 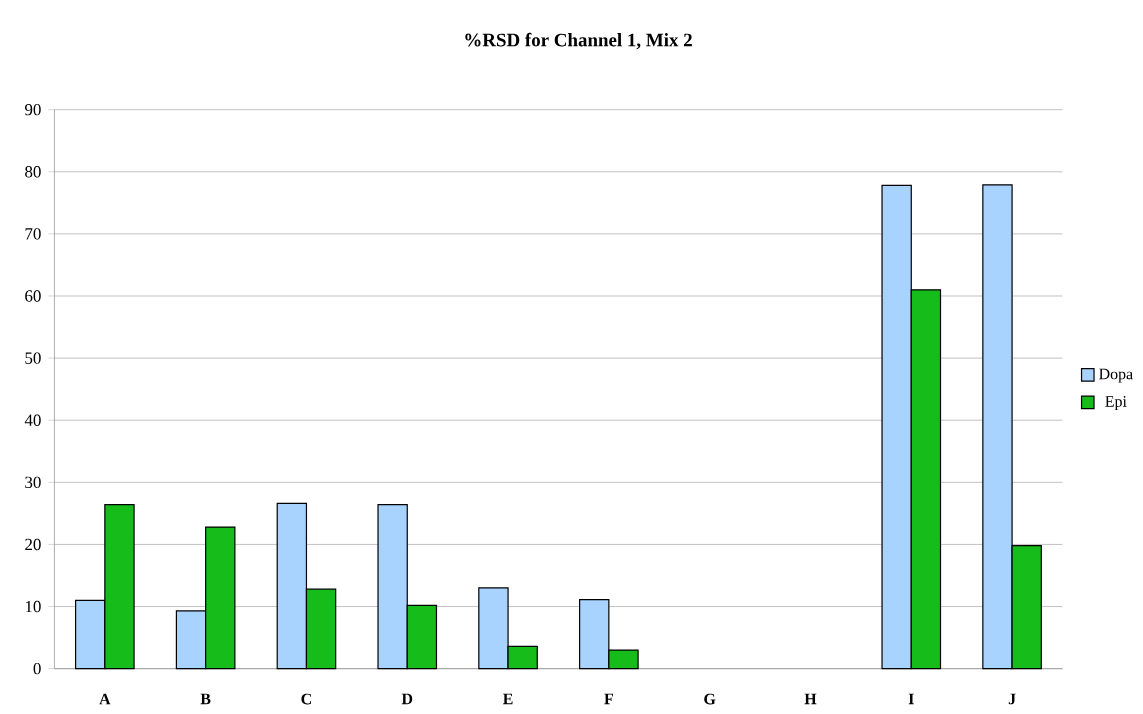 What do you see at coordinates (911, 699) in the screenshot?
I see `x-tick-label: I` at bounding box center [911, 699].